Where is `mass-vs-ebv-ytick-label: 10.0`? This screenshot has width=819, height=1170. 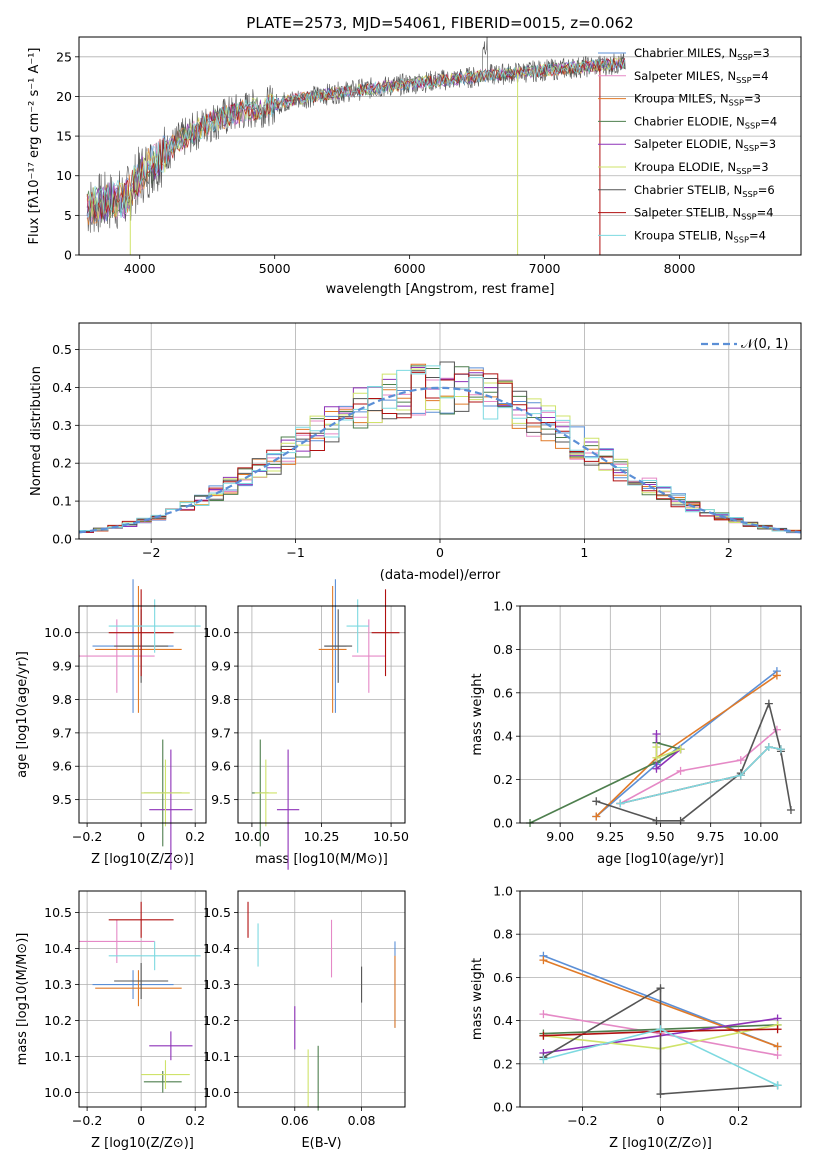
mass-vs-ebv-ytick-label: 10.0 is located at coordinates (217, 1092).